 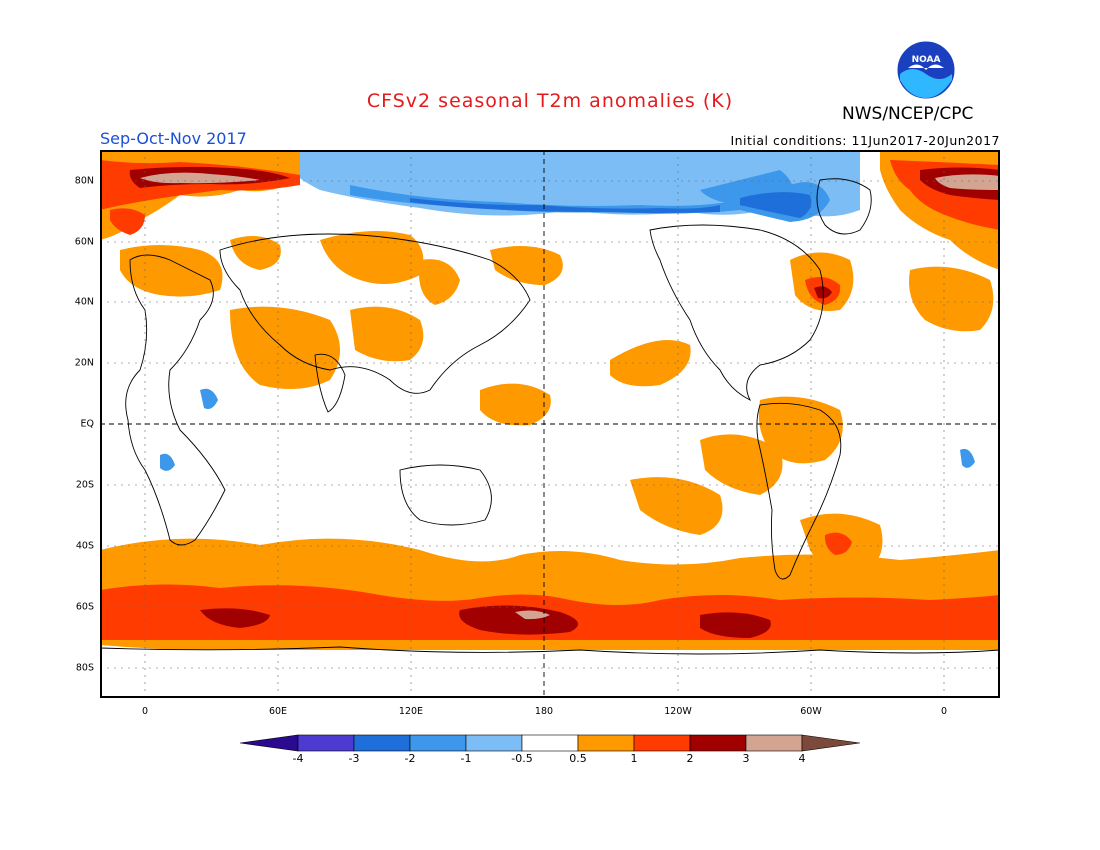 I want to click on lon-label-120w: 120W, so click(x=678, y=711).